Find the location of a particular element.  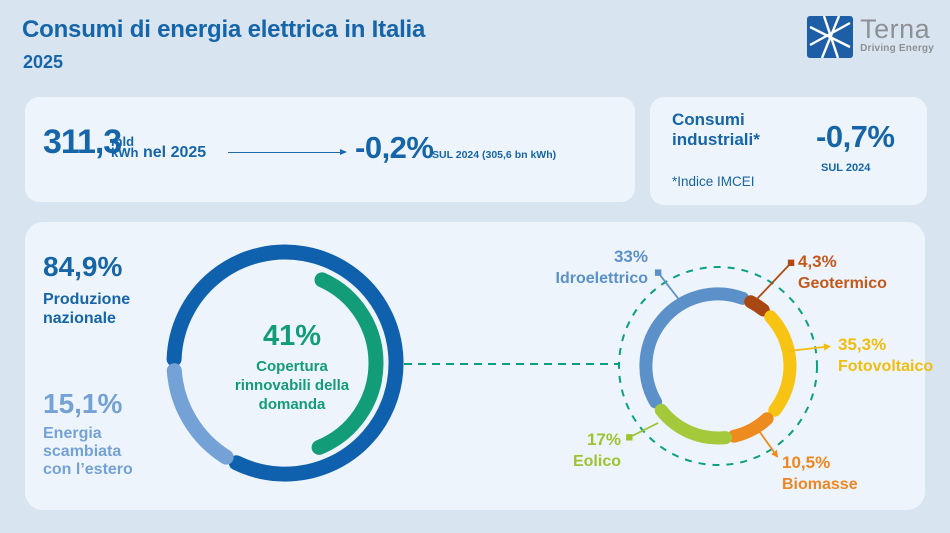

callout-geotermico: 4,3% Geotermico is located at coordinates (874, 272).